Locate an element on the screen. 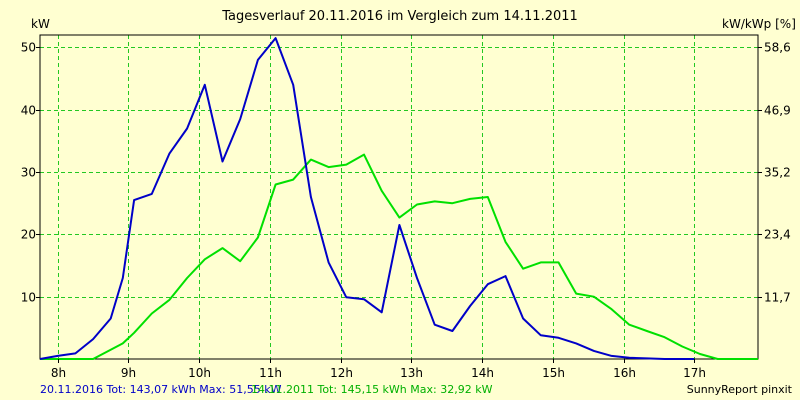  y2-tick-label: 58,6 is located at coordinates (777, 48).